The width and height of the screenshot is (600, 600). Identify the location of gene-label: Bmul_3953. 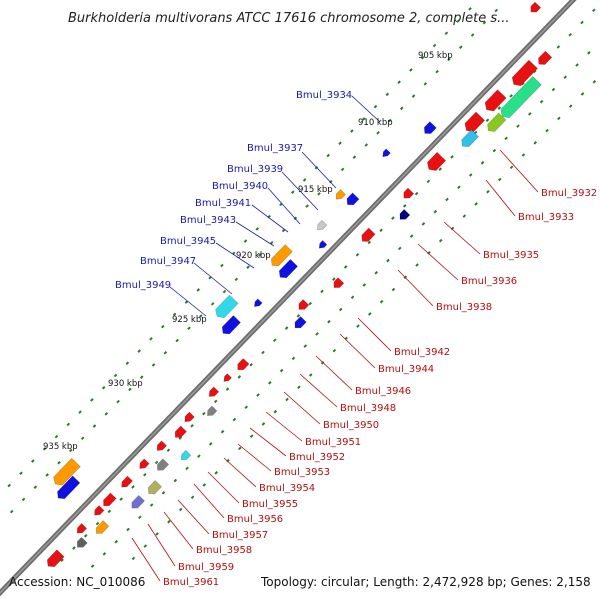
(302, 472).